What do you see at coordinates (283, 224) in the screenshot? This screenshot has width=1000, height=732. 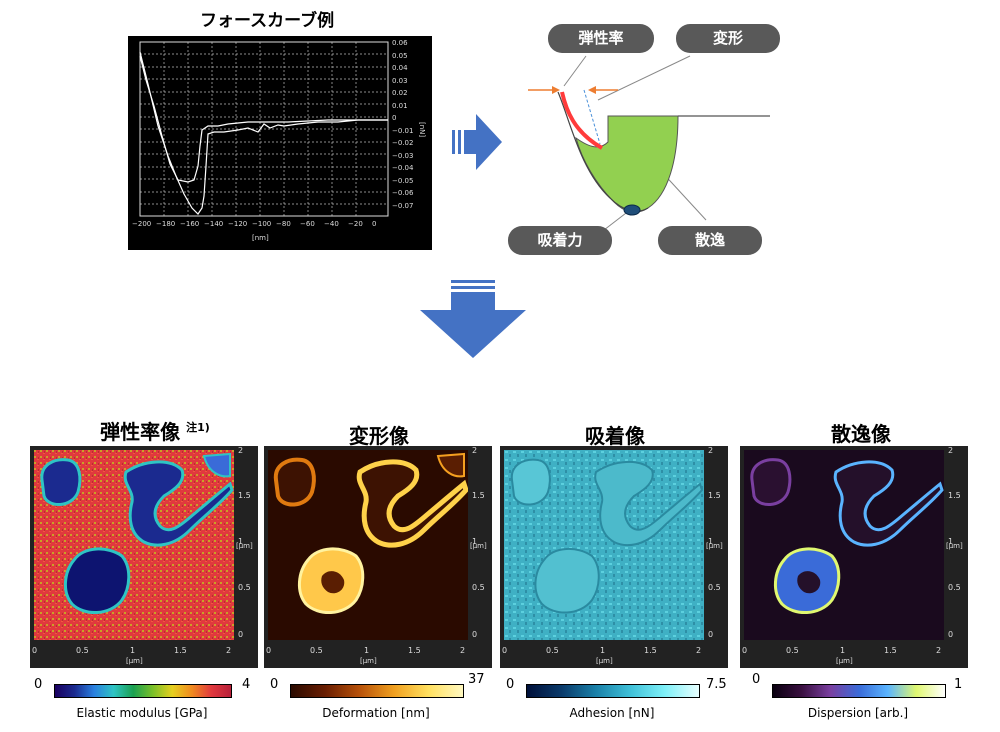 I see `force-curve-x-tick: −80` at bounding box center [283, 224].